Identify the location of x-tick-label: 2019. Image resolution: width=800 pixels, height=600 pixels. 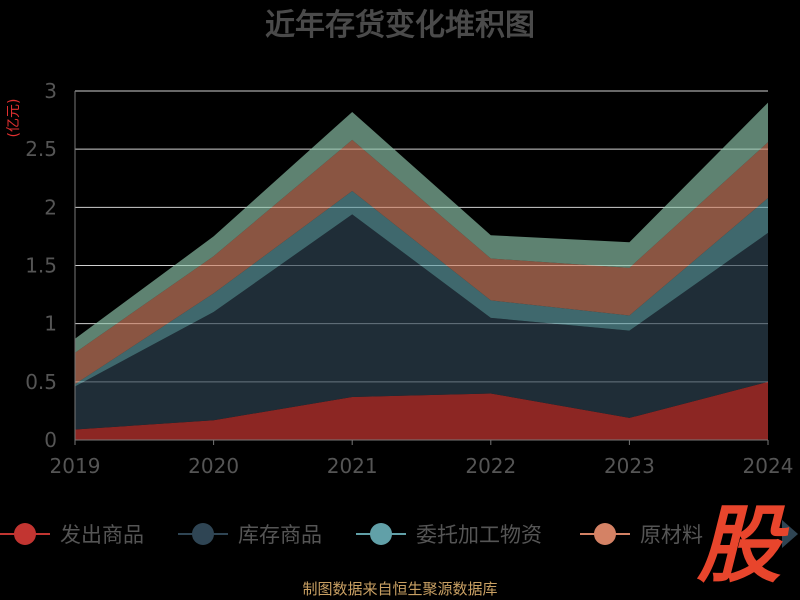
(75, 466).